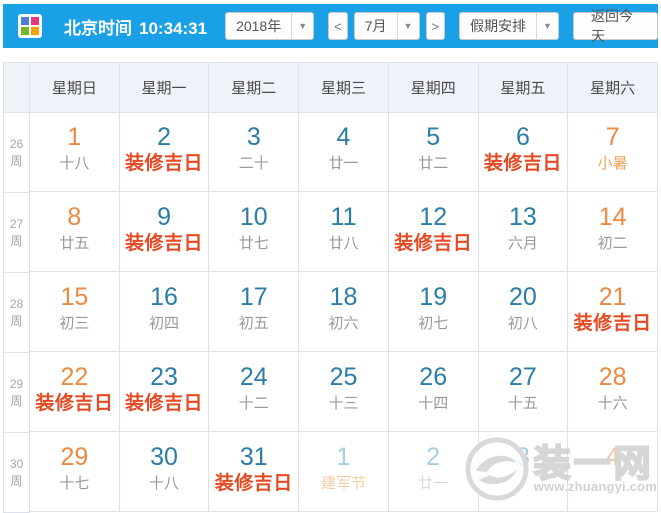 This screenshot has width=661, height=513. I want to click on day-cell: 10 廿七, so click(254, 232).